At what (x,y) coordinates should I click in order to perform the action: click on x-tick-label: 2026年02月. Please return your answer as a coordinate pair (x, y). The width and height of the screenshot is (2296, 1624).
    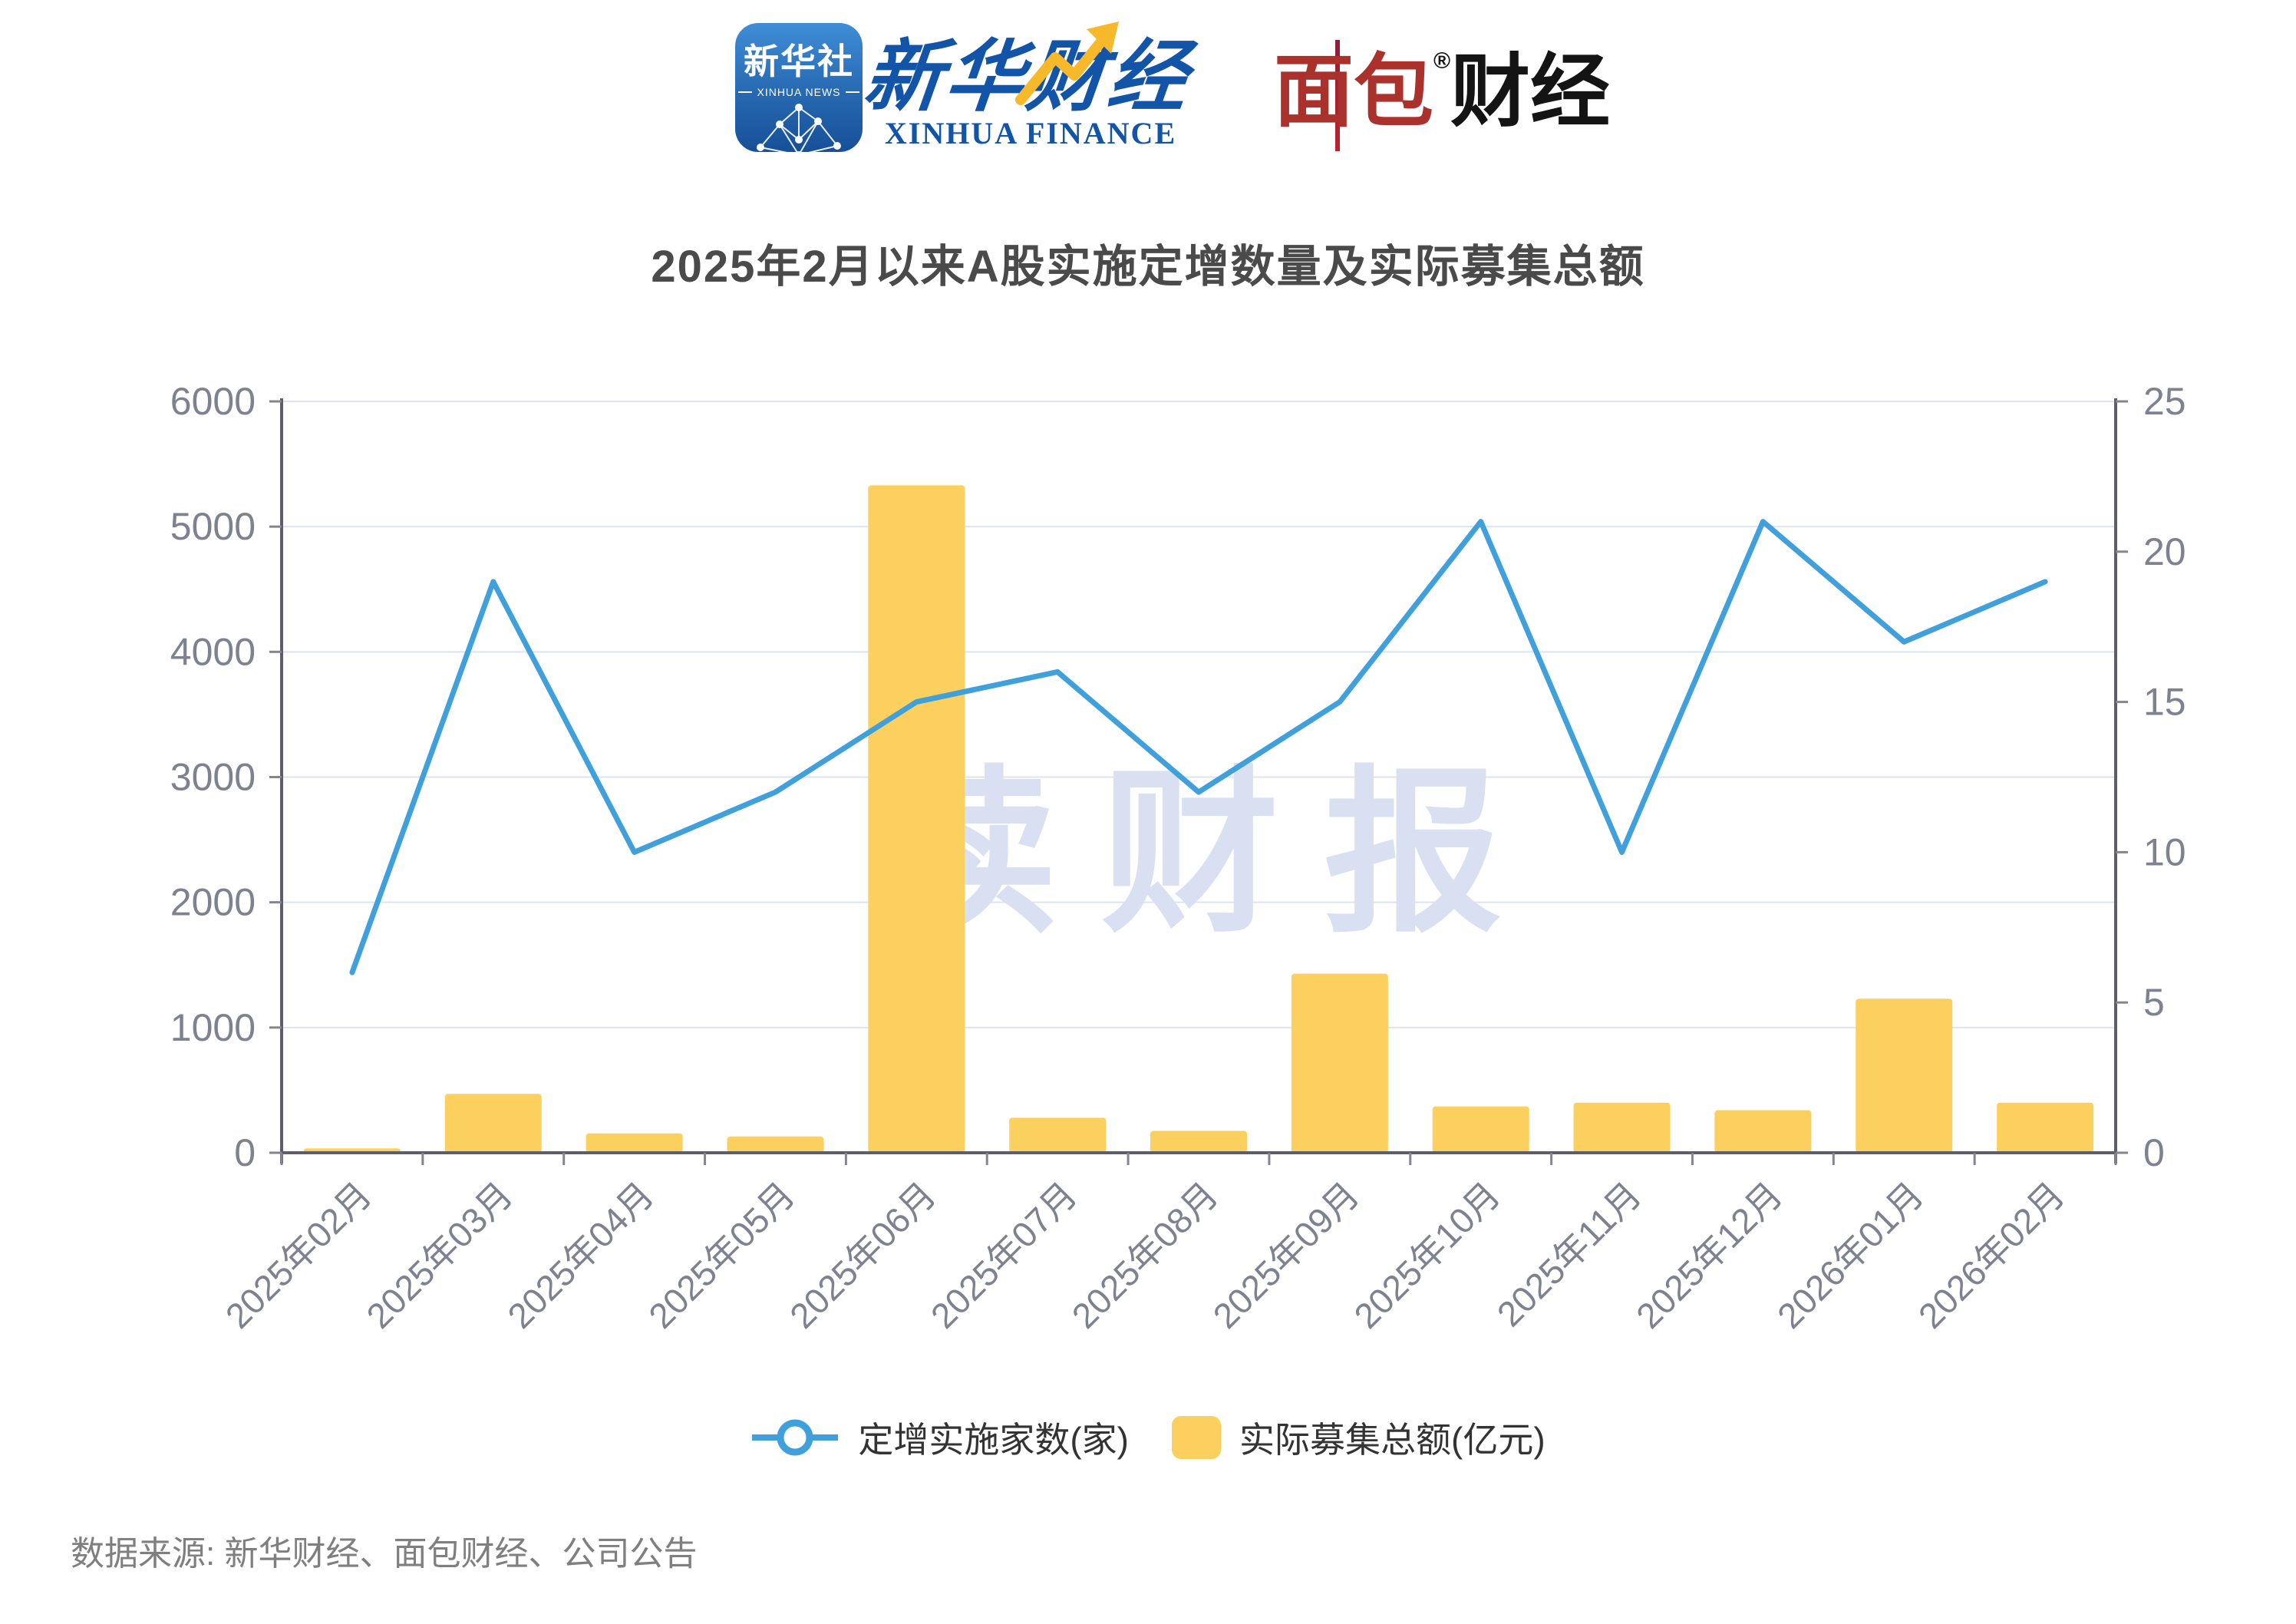
    Looking at the image, I should click on (1991, 1254).